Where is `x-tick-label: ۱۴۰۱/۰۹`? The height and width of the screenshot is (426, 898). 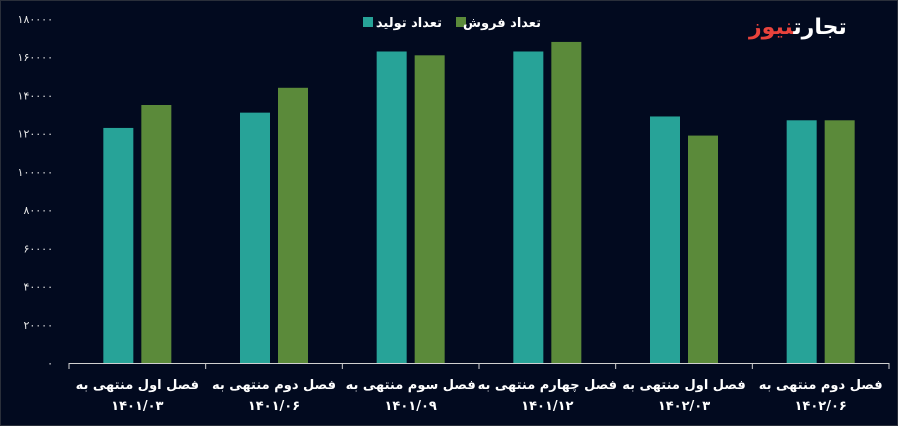
x-tick-label: ۱۴۰۱/۰۹ is located at coordinates (410, 406).